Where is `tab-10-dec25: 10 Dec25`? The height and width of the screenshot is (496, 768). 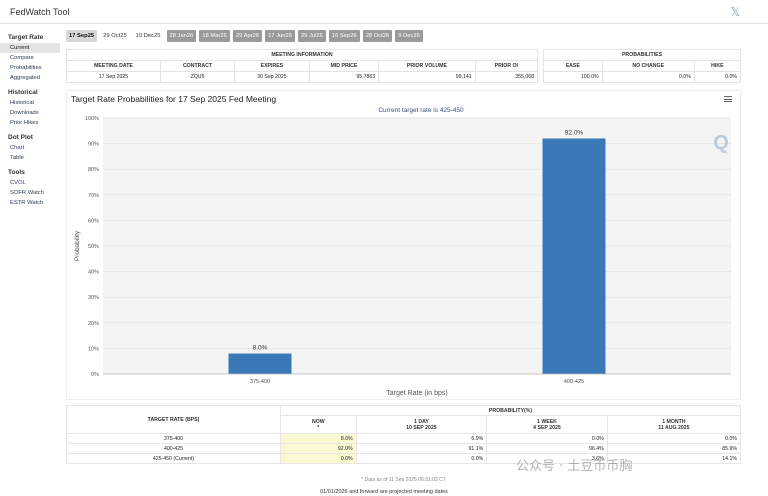 tab-10-dec25: 10 Dec25 is located at coordinates (148, 36).